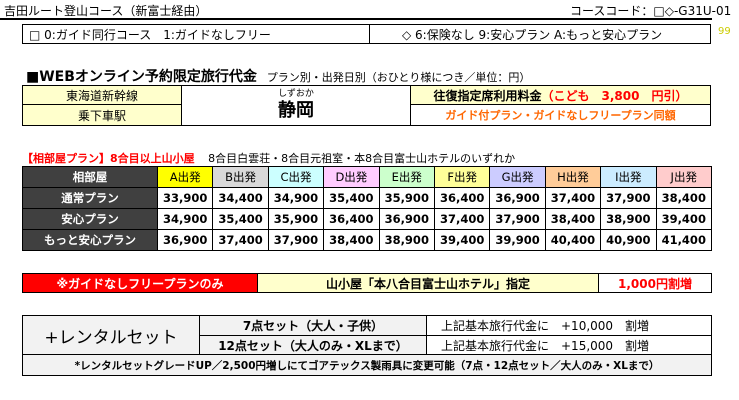  I want to click on fare-label: 往復指定席利用料金, so click(487, 95).